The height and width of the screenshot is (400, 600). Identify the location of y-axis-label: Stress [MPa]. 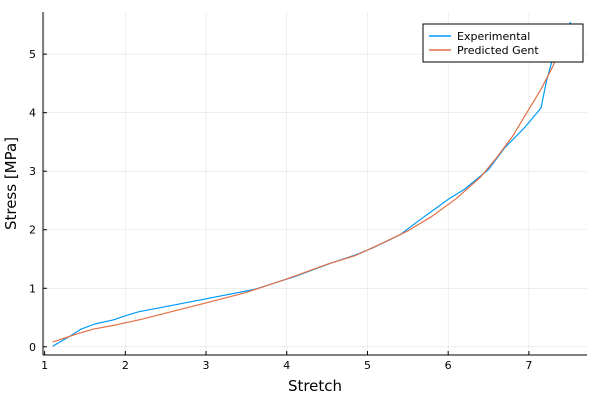
(11, 183).